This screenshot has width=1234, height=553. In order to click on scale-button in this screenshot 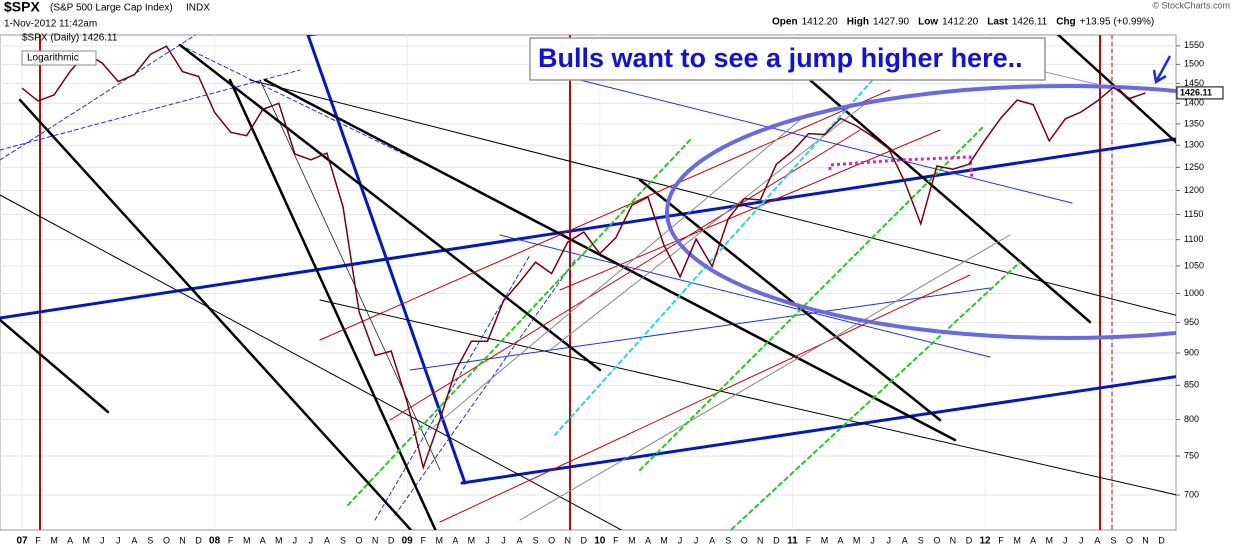, I will do `click(59, 58)`.